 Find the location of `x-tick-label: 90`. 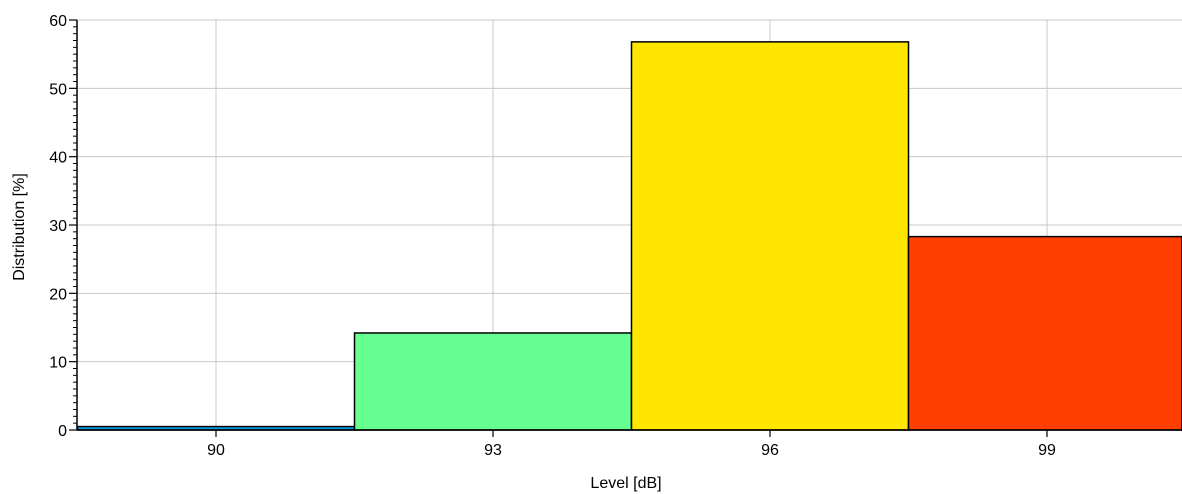

x-tick-label: 90 is located at coordinates (216, 450).